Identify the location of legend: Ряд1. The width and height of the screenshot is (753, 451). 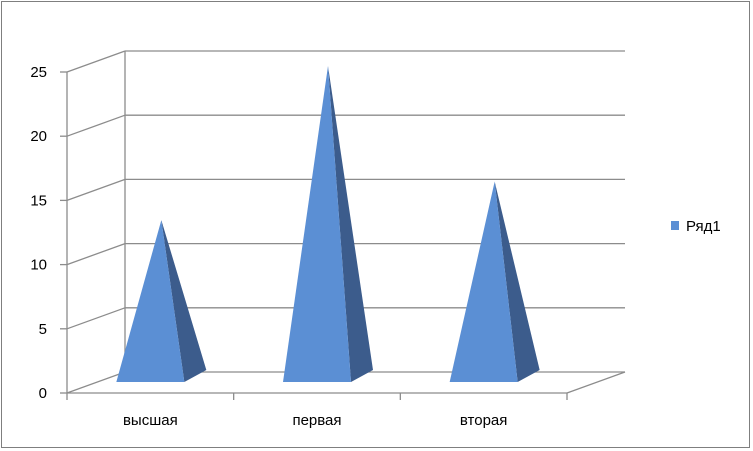
(696, 226).